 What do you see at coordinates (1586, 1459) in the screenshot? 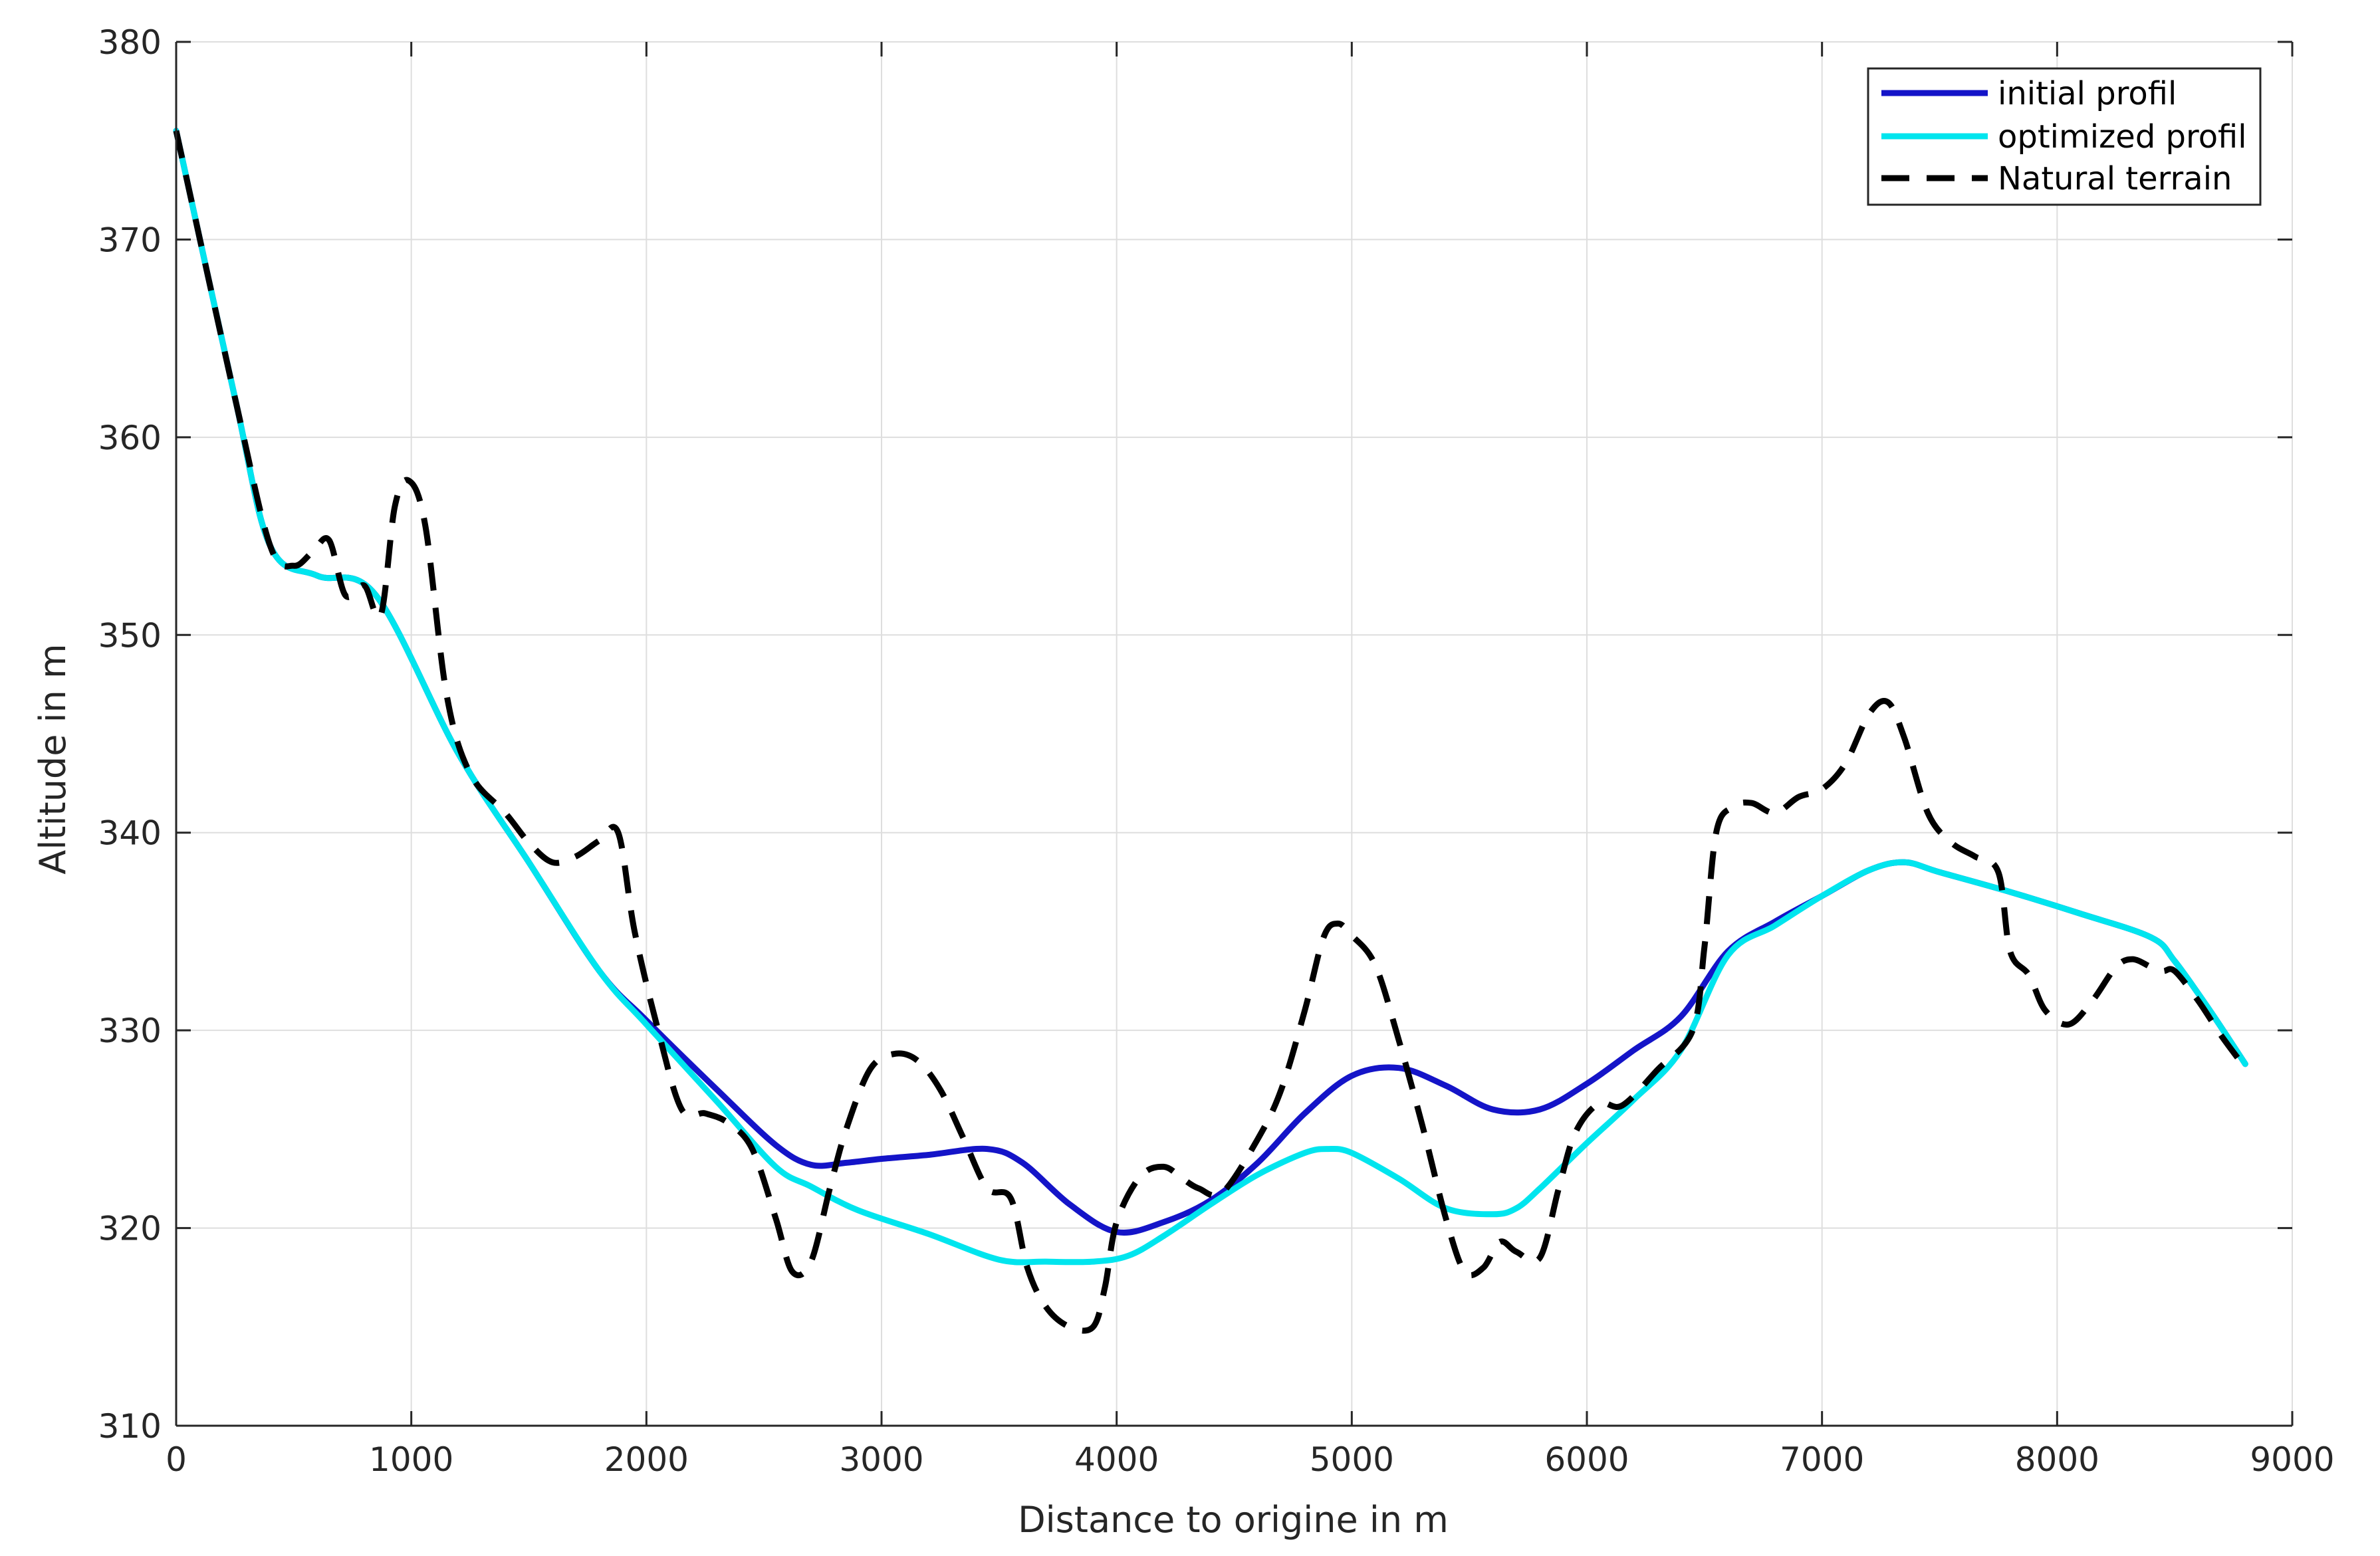
I see `x-tick-label-6: 6000` at bounding box center [1586, 1459].